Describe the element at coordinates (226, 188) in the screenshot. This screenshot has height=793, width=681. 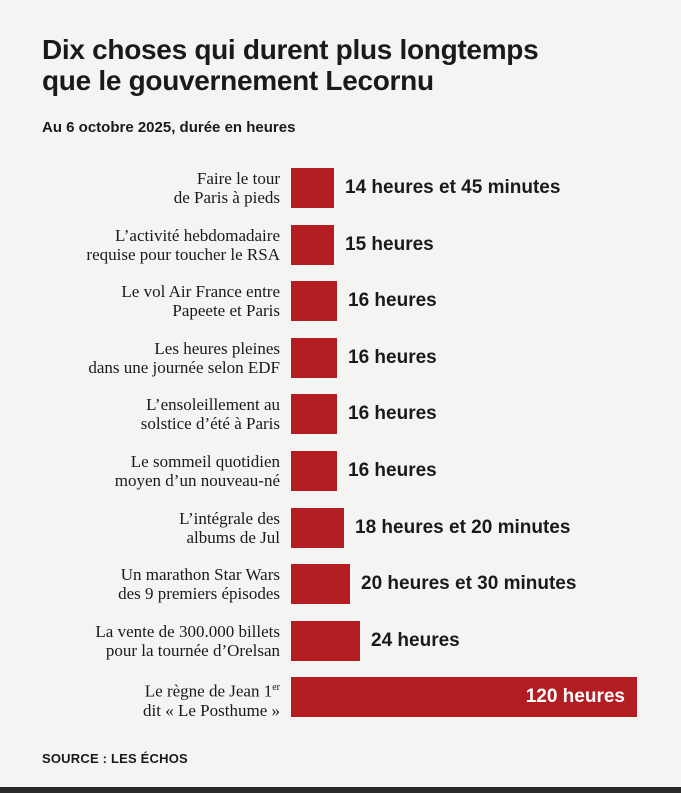
I see `category-label: Faire le tour de Paris à pieds` at that location.